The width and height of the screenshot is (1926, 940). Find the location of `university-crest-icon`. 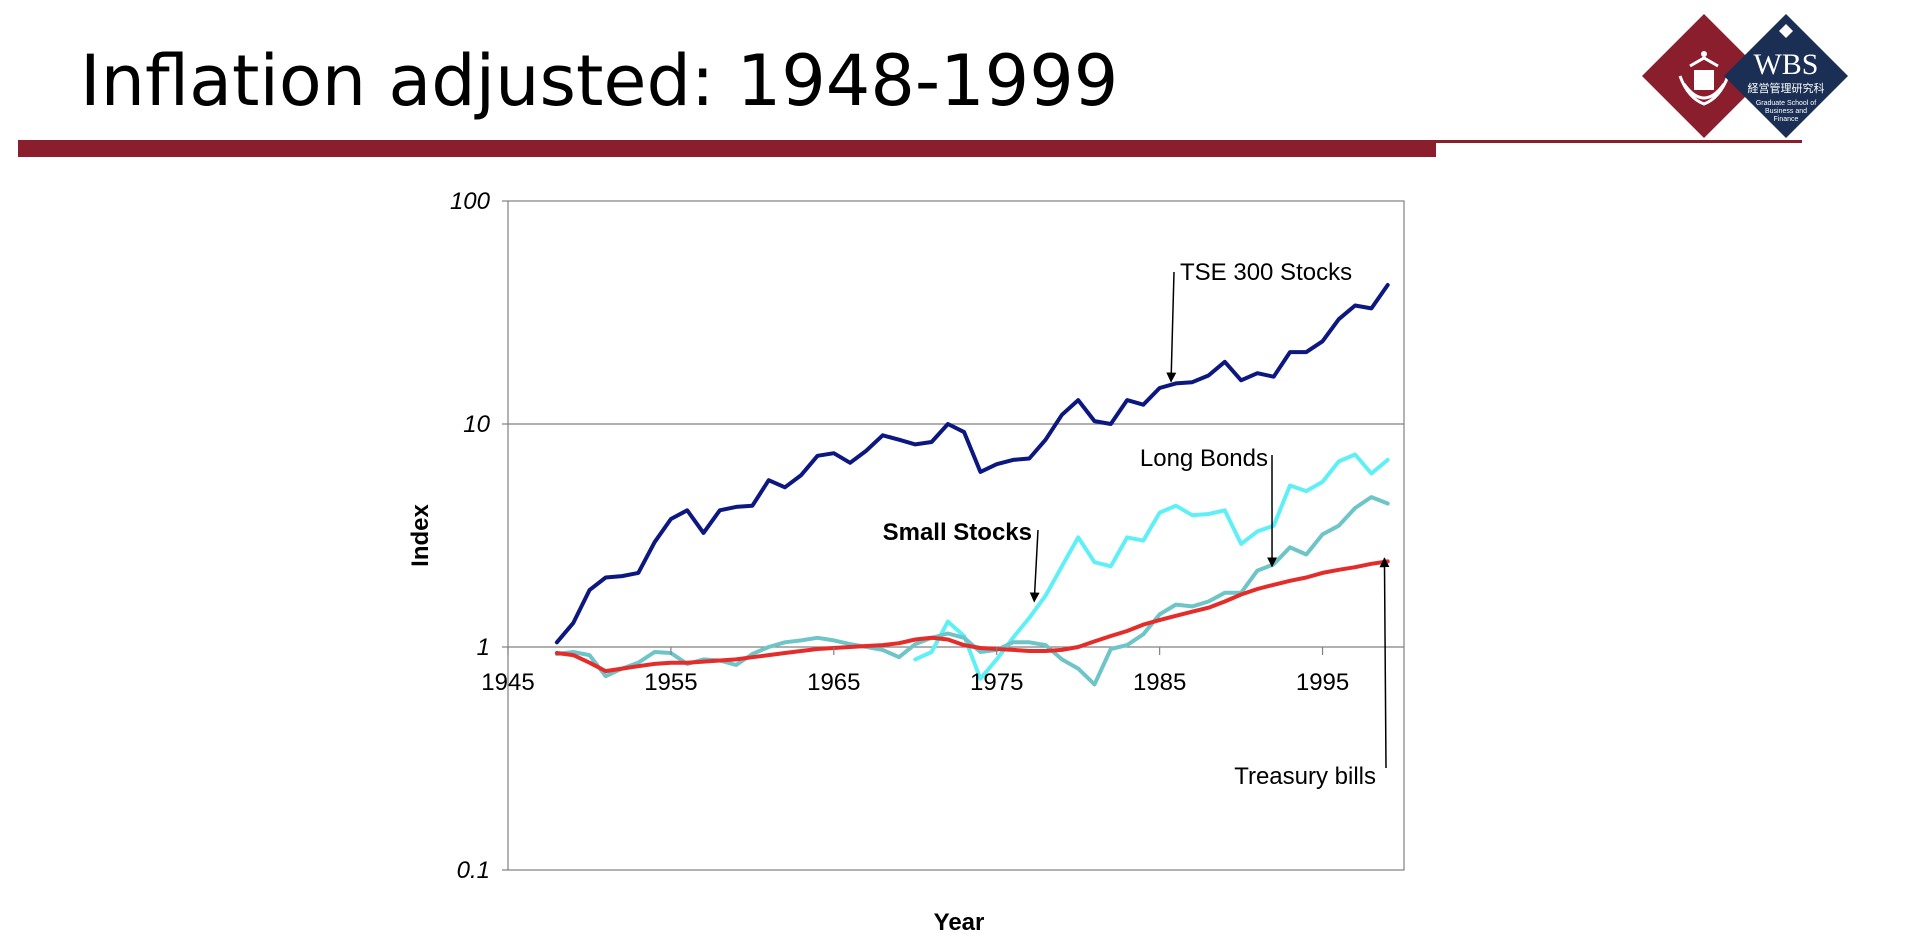

university-crest-icon is located at coordinates (1704, 78).